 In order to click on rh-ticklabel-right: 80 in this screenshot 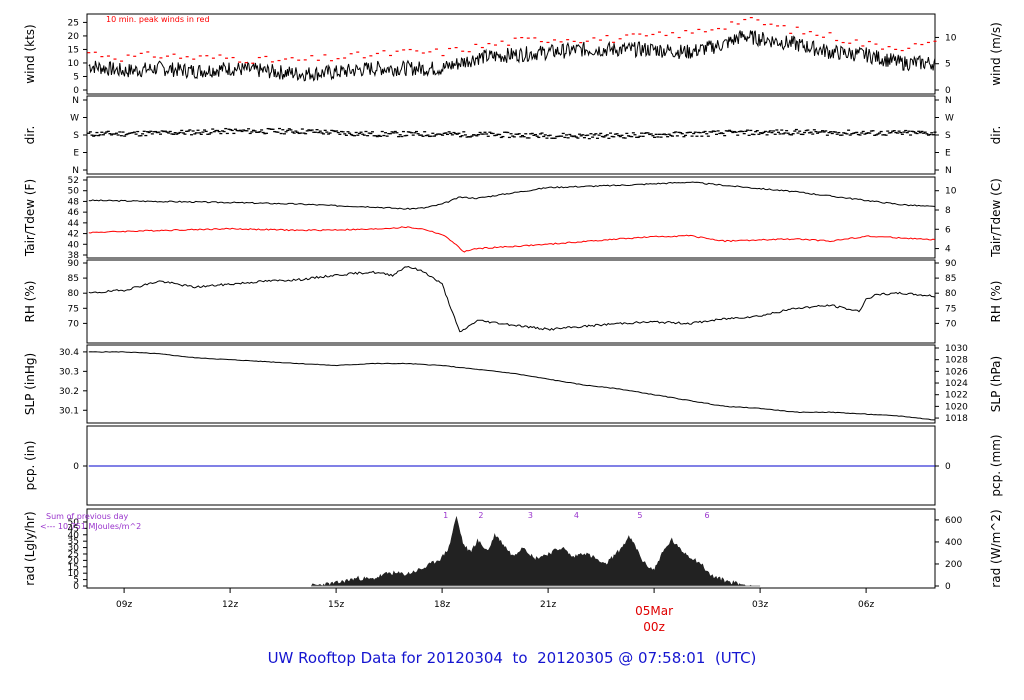, I will do `click(951, 294)`.